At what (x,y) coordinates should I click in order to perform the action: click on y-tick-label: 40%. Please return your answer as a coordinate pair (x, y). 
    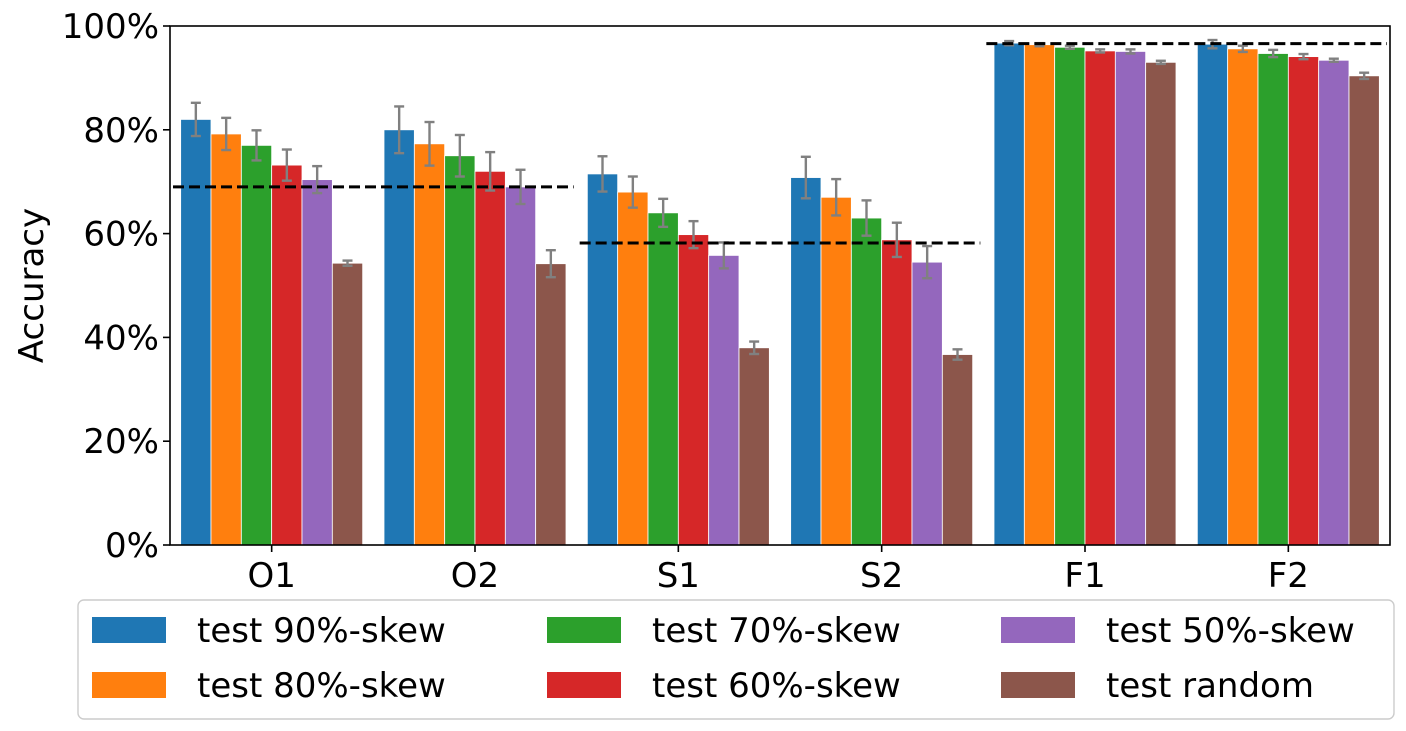
    Looking at the image, I should click on (121, 338).